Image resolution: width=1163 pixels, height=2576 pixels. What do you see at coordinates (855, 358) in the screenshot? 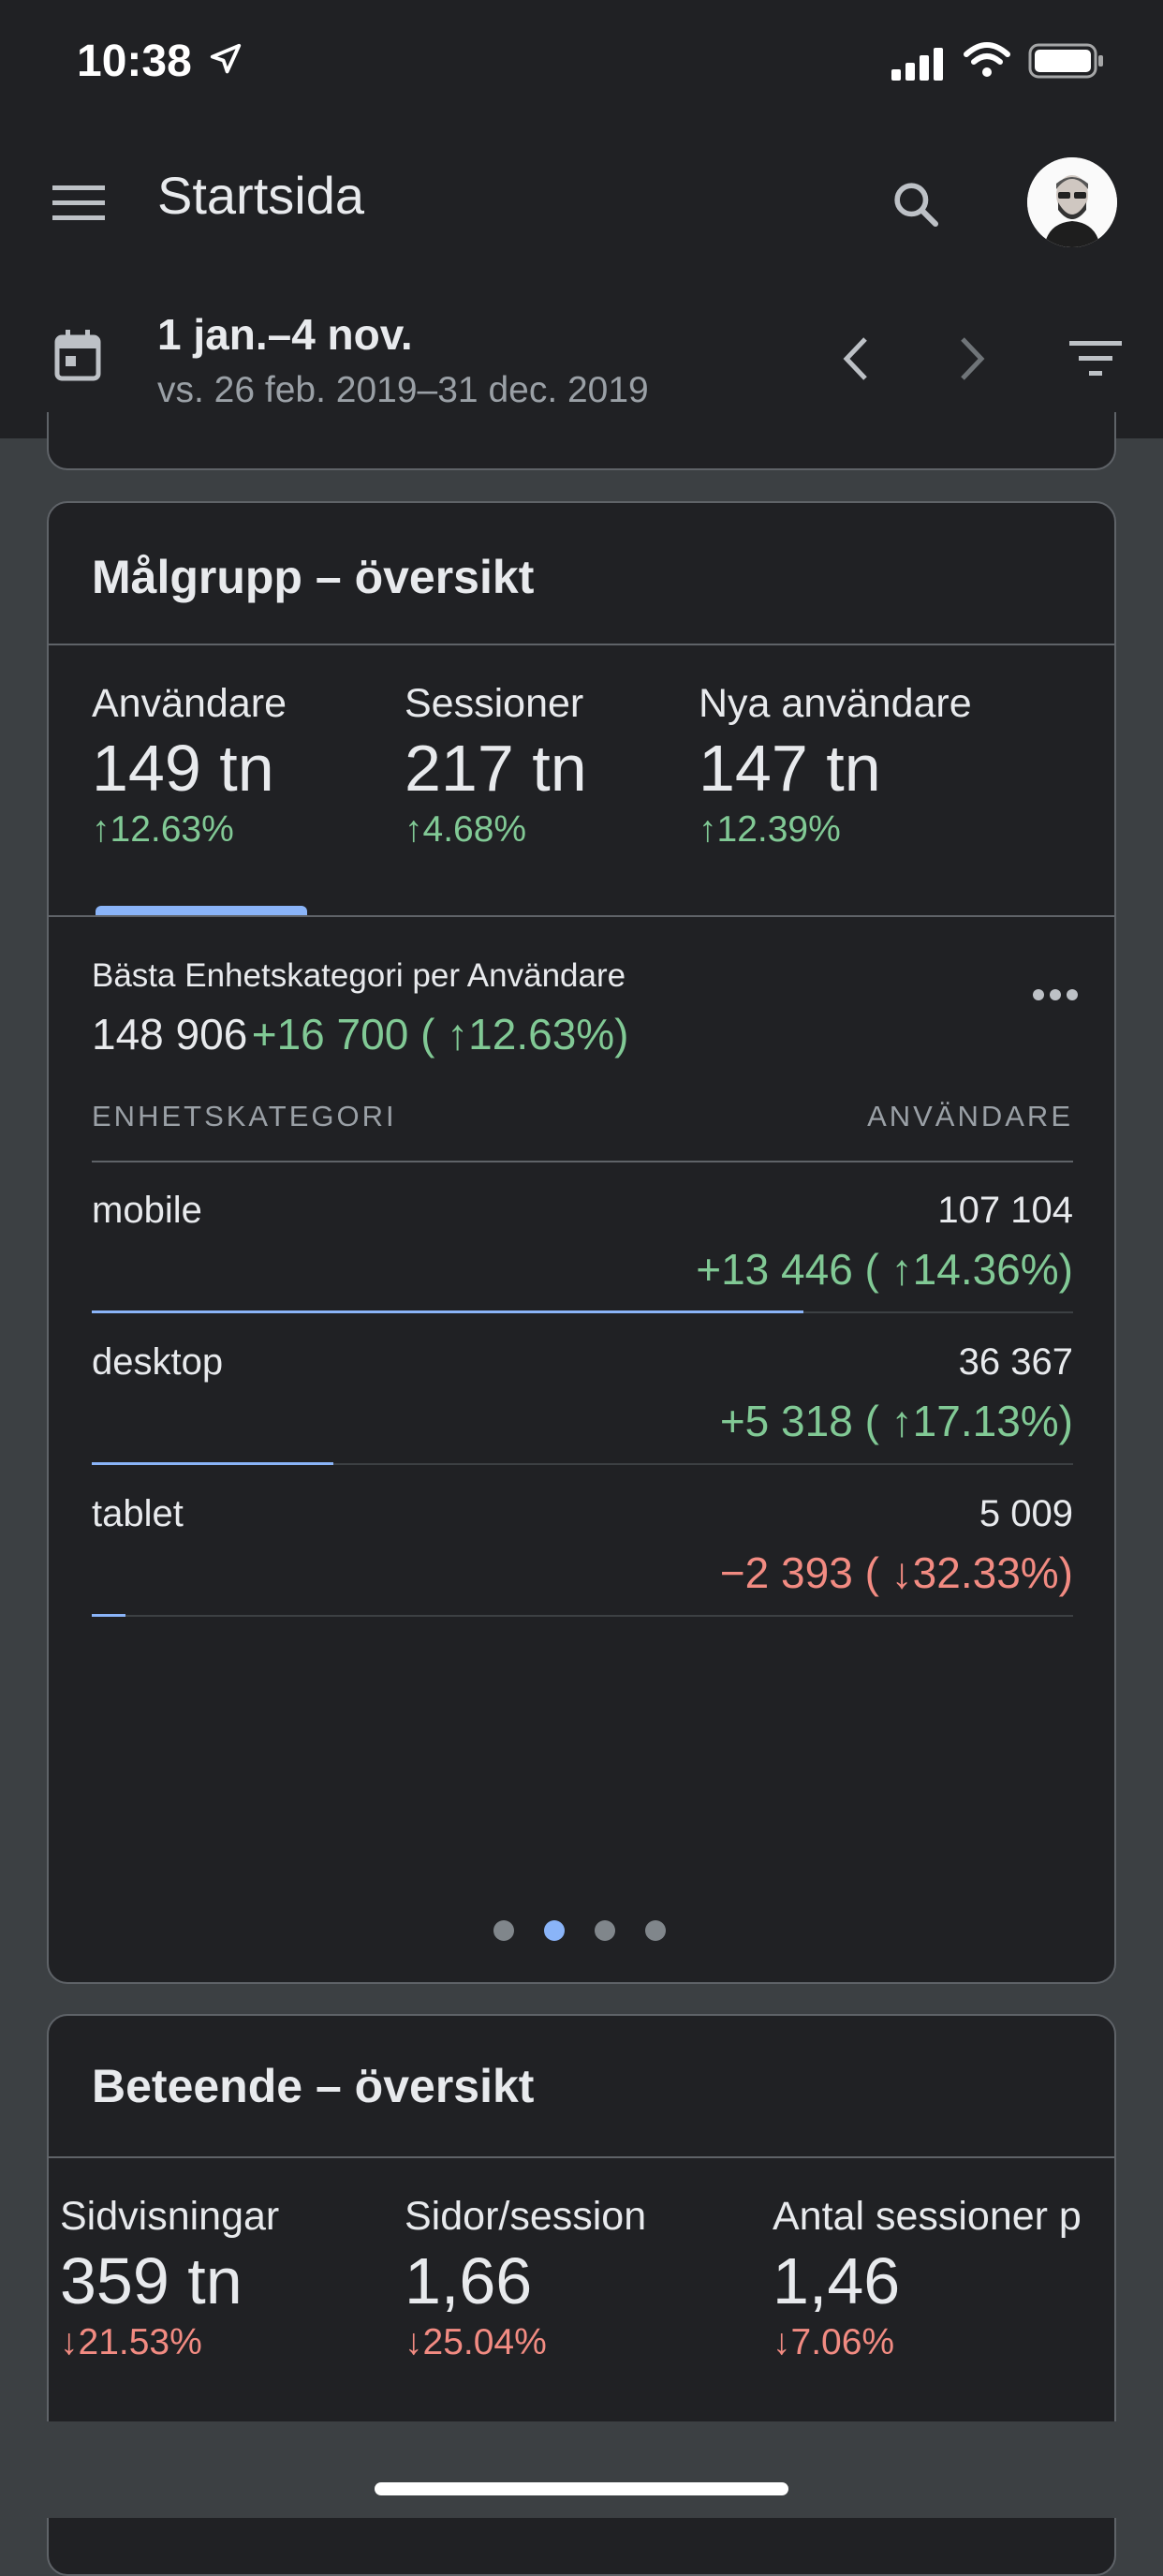
I see `chevron-left-icon` at bounding box center [855, 358].